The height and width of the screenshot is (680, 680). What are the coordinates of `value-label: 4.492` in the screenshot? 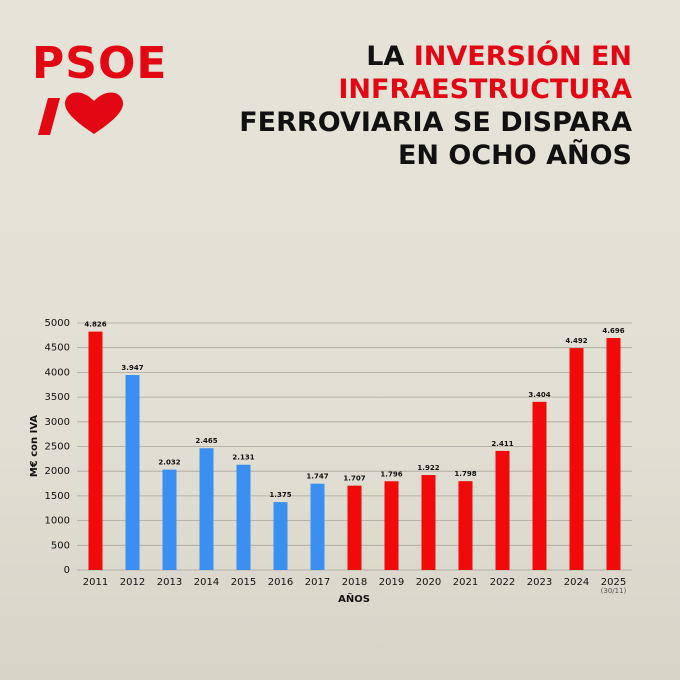 It's located at (576, 341).